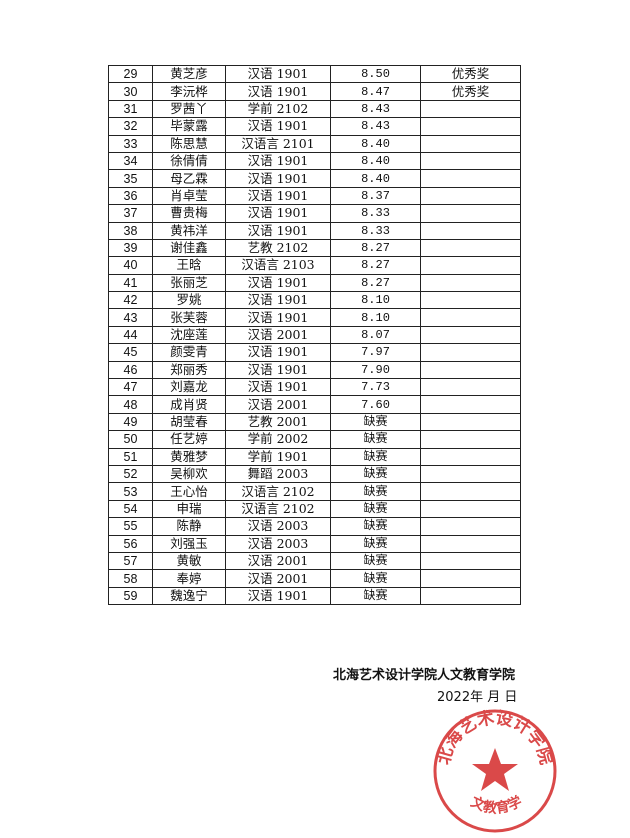  What do you see at coordinates (189, 283) in the screenshot?
I see `name-cell: 张丽芝` at bounding box center [189, 283].